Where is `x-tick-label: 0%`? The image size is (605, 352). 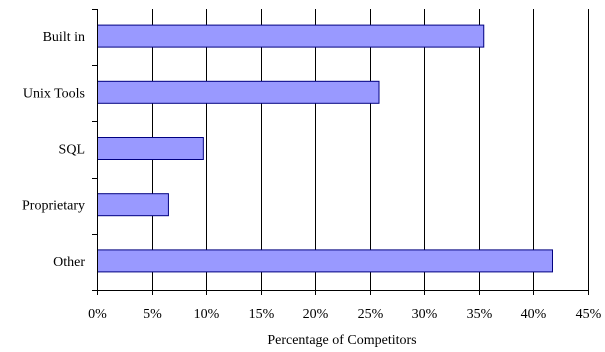 x-tick-label: 0% is located at coordinates (97, 314).